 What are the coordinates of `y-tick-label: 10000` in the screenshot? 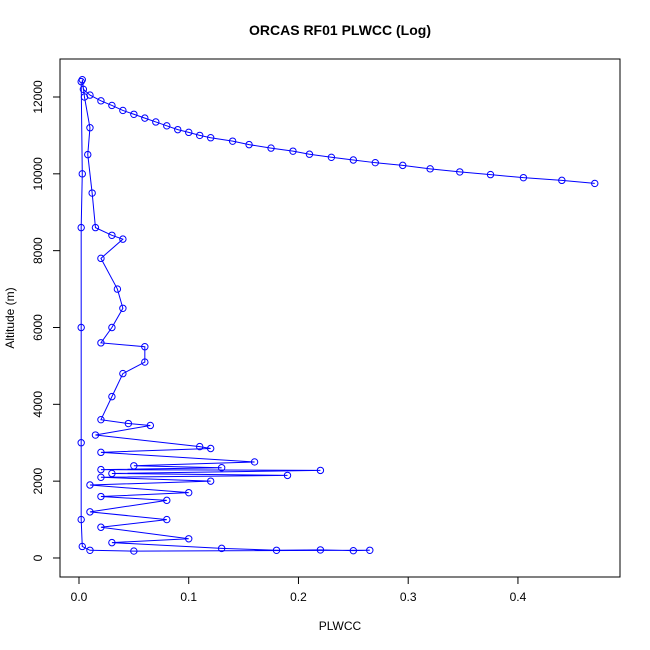 It's located at (38, 174).